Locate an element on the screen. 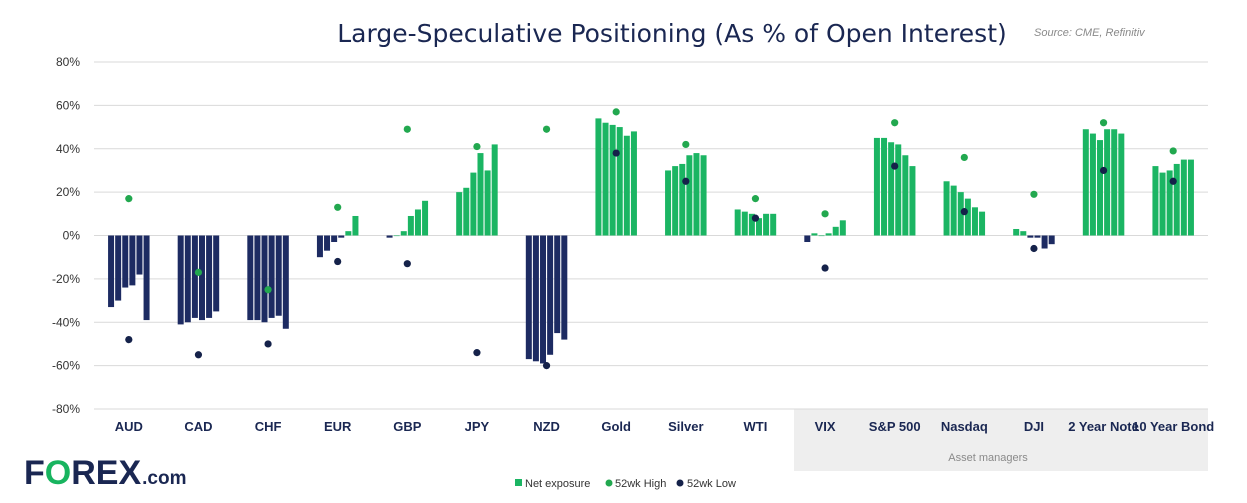 The width and height of the screenshot is (1247, 503). x-category-label: Gold is located at coordinates (616, 426).